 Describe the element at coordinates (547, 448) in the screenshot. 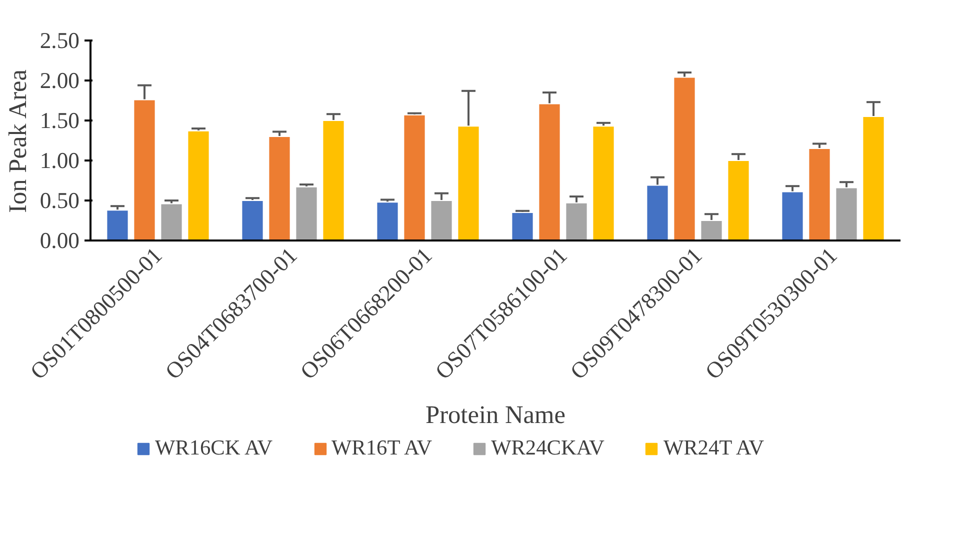

I see `legend-label: WR24CKAV` at that location.